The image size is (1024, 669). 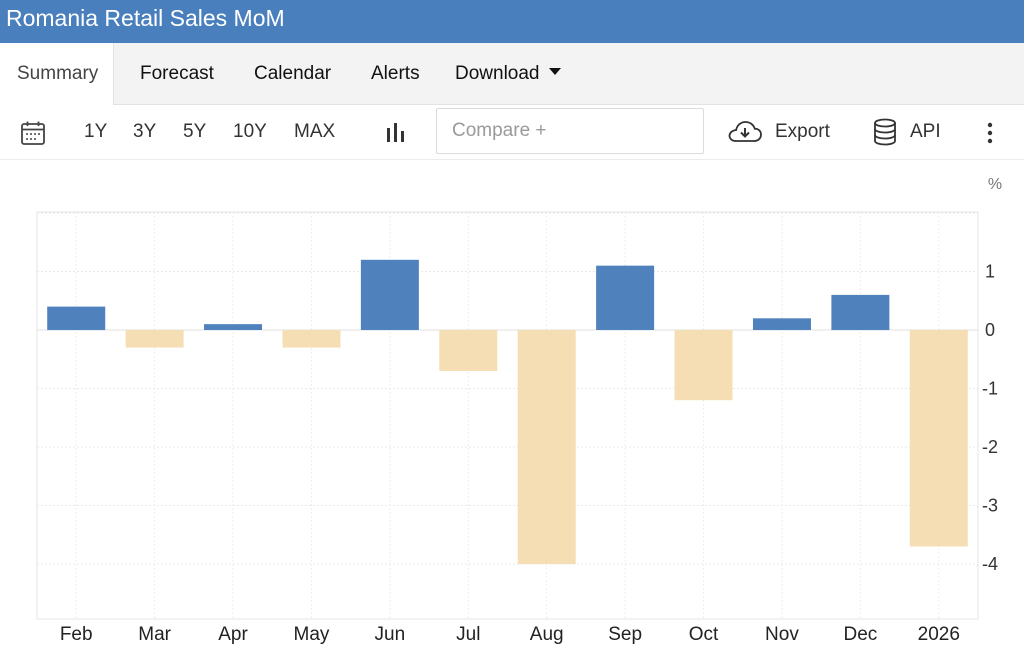 What do you see at coordinates (233, 327) in the screenshot?
I see `bar-apr` at bounding box center [233, 327].